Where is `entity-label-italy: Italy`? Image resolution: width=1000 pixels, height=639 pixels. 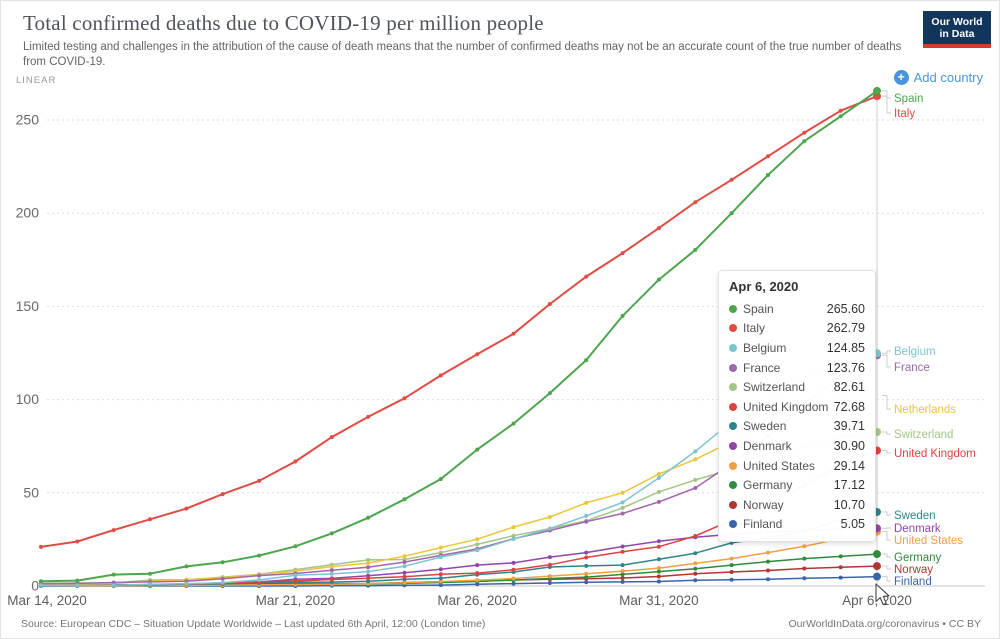 entity-label-italy: Italy is located at coordinates (904, 114).